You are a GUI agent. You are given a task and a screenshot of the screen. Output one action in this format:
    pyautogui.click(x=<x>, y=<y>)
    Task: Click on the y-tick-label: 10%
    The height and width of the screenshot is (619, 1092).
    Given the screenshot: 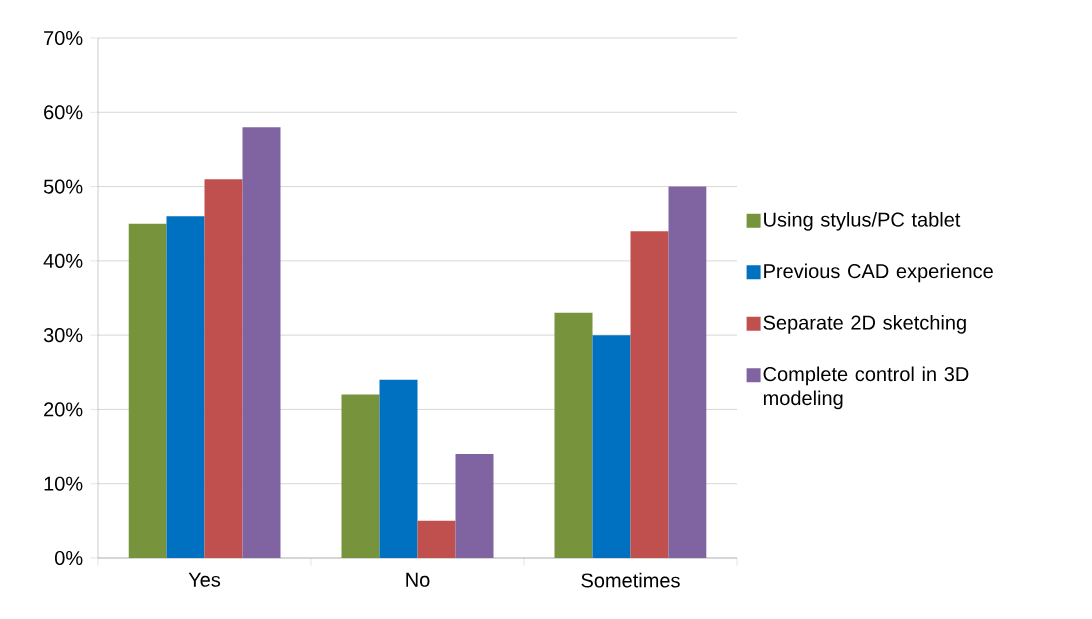 What is the action you would take?
    pyautogui.click(x=63, y=483)
    